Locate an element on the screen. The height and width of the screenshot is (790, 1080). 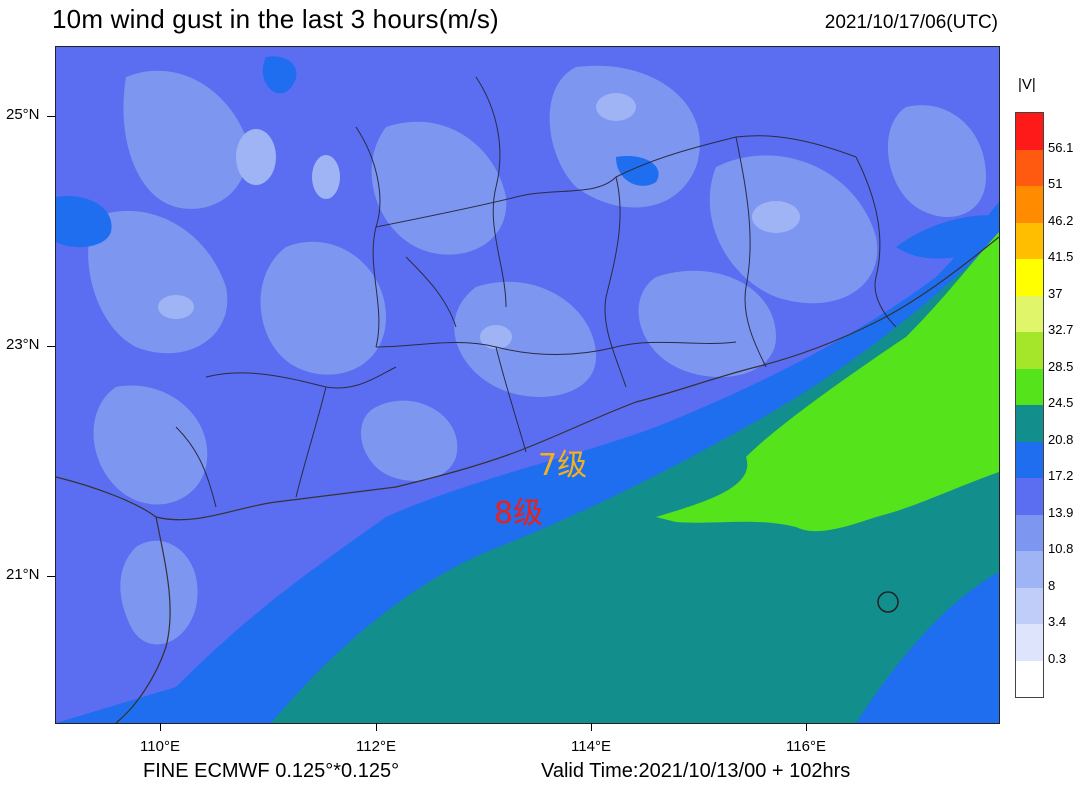
legend-level-label: 17.2 is located at coordinates (1061, 475).